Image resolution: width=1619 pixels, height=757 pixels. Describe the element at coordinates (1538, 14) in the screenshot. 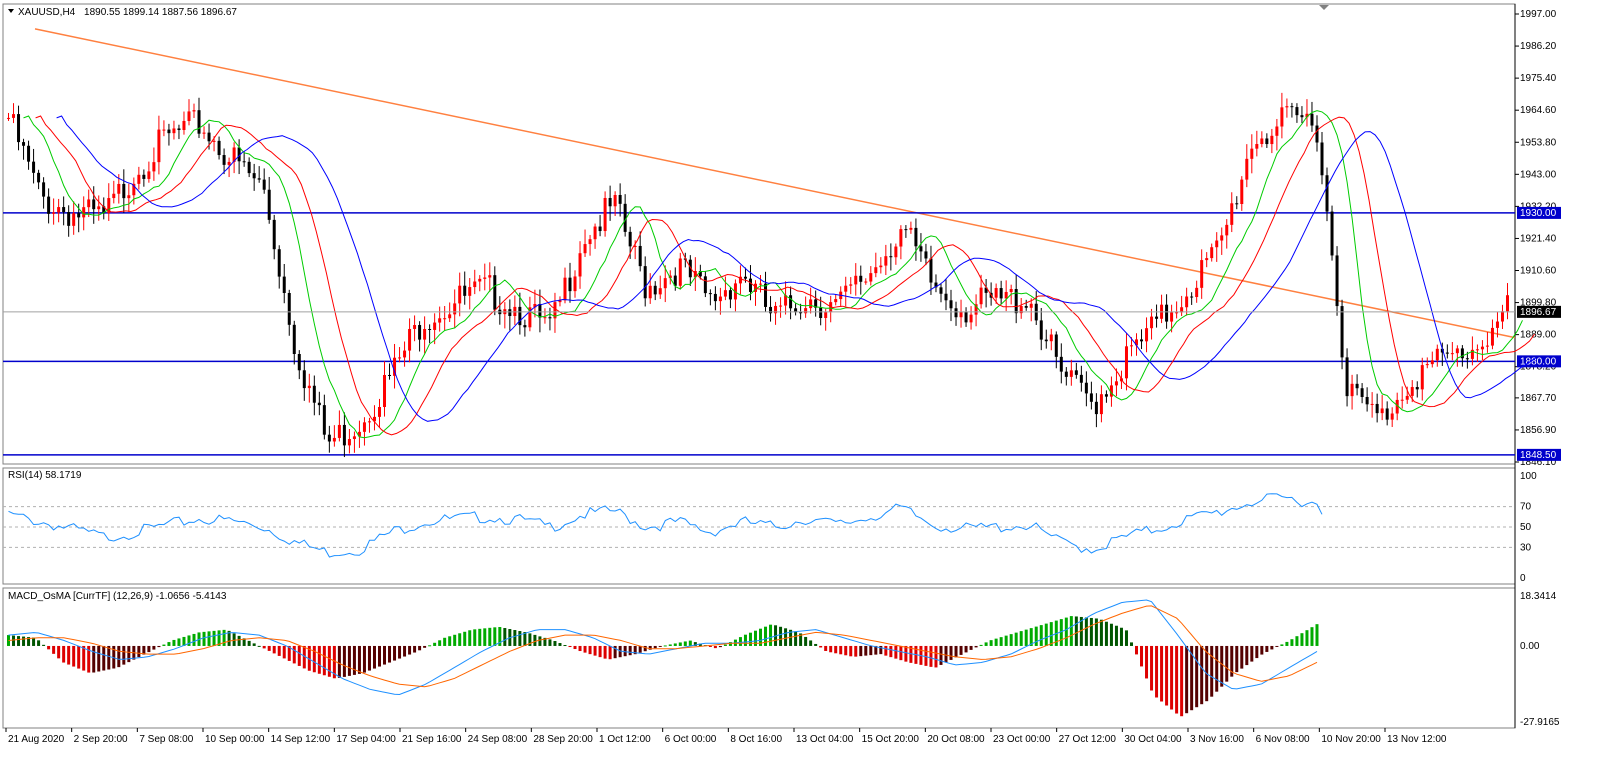

I see `price-tick-label: 1997.00` at that location.